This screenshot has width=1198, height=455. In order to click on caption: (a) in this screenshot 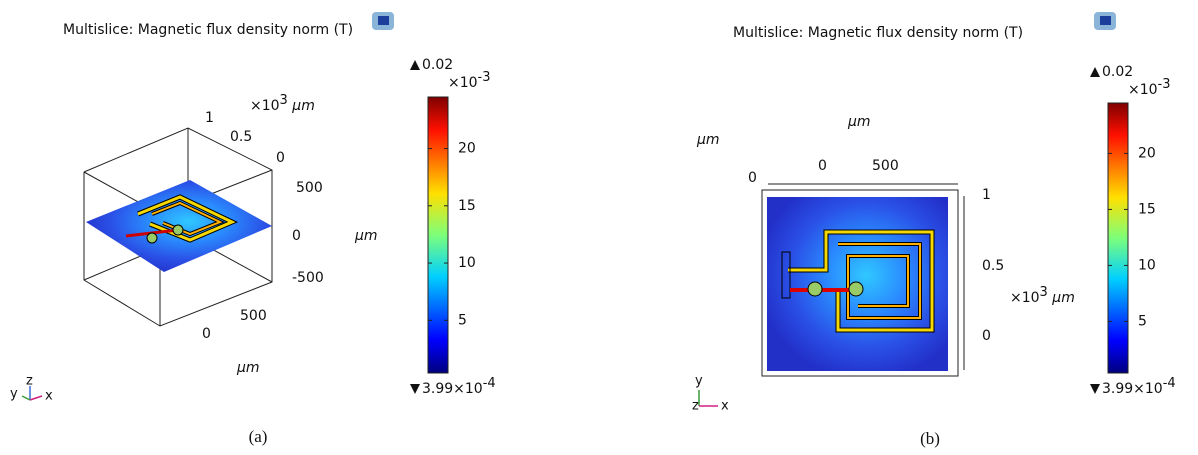, I will do `click(258, 436)`.